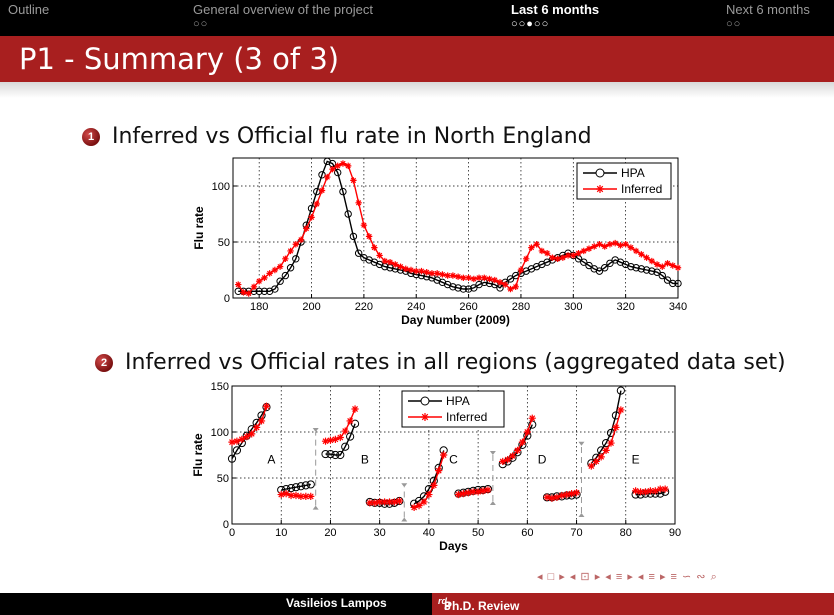 Image resolution: width=834 pixels, height=615 pixels. Describe the element at coordinates (283, 15) in the screenshot. I see `nav-section-overview: General overview of the project ○○` at that location.